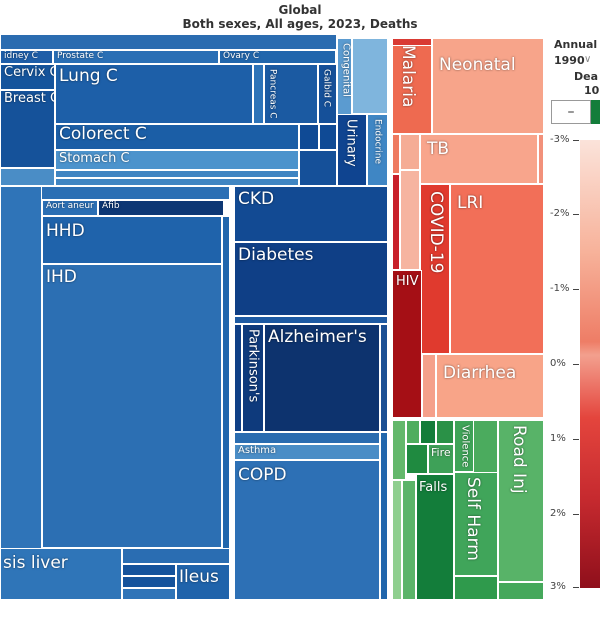 Image resolution: width=600 pixels, height=623 pixels. What do you see at coordinates (351, 143) in the screenshot?
I see `urinary-label: Urinary` at bounding box center [351, 143].